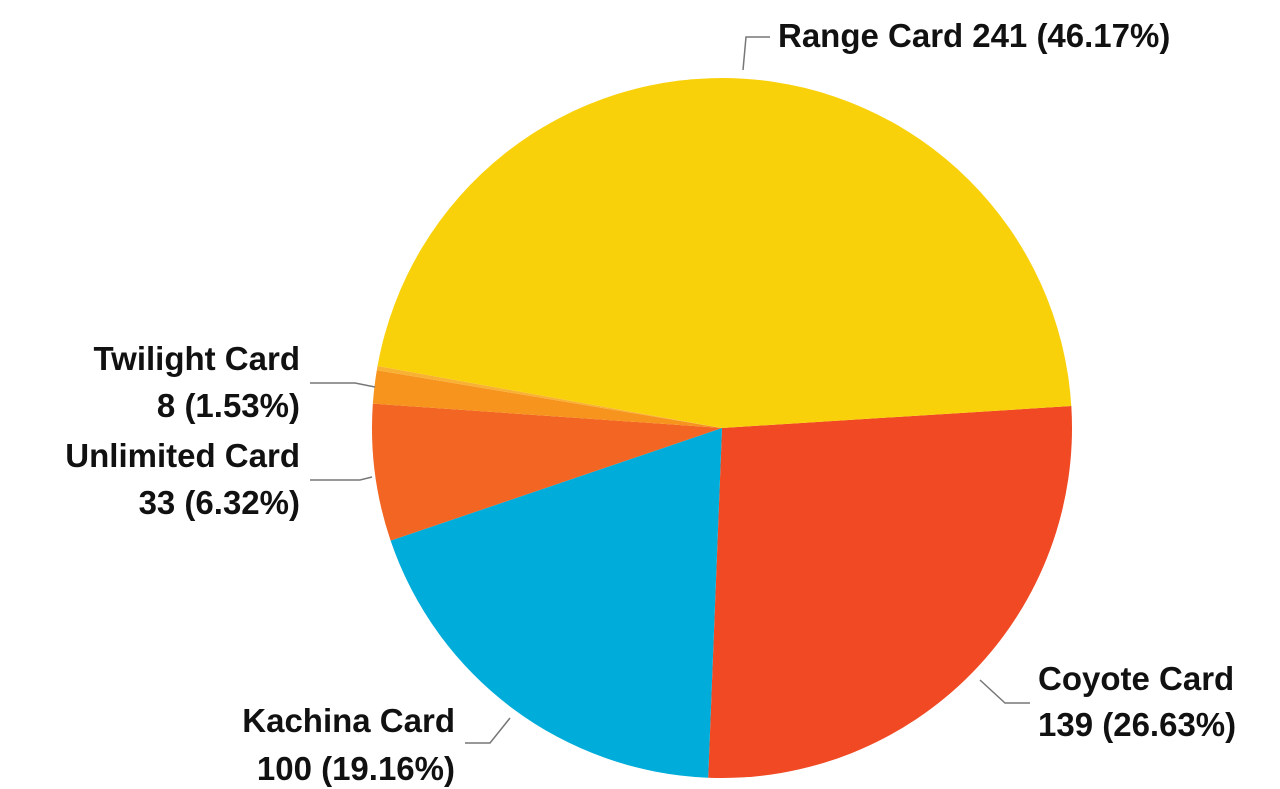 This screenshot has height=789, width=1280. Describe the element at coordinates (356, 768) in the screenshot. I see `slice-value: 100 (19.16%)` at that location.